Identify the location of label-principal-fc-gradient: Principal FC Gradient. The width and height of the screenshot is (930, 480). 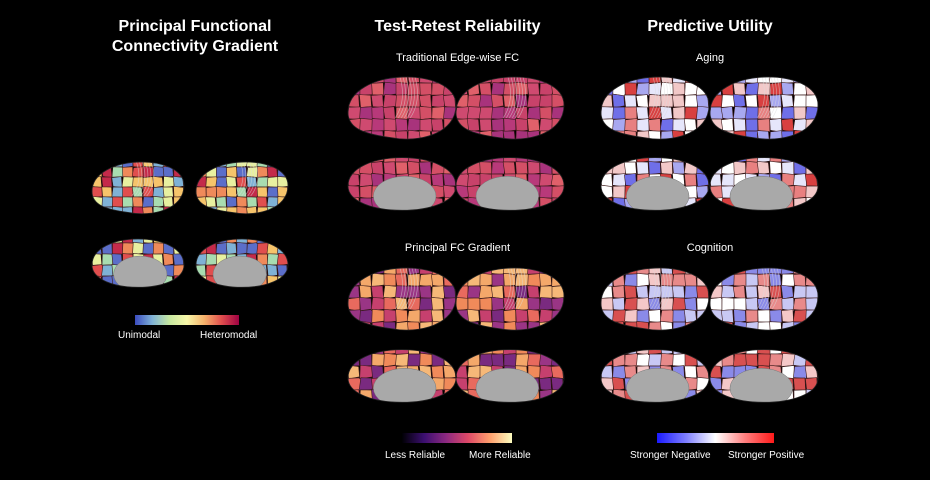
(457, 248).